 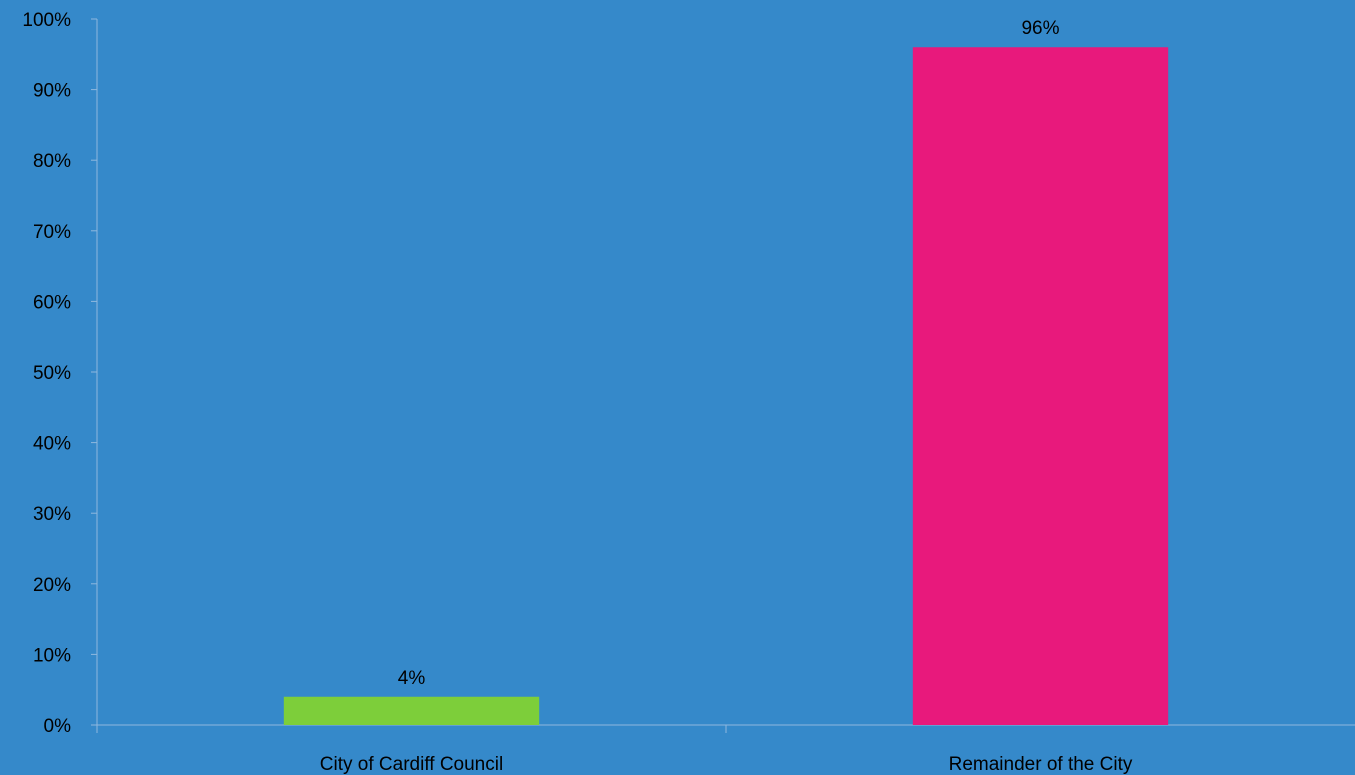 I want to click on y-tick-label: 10%, so click(x=52, y=655).